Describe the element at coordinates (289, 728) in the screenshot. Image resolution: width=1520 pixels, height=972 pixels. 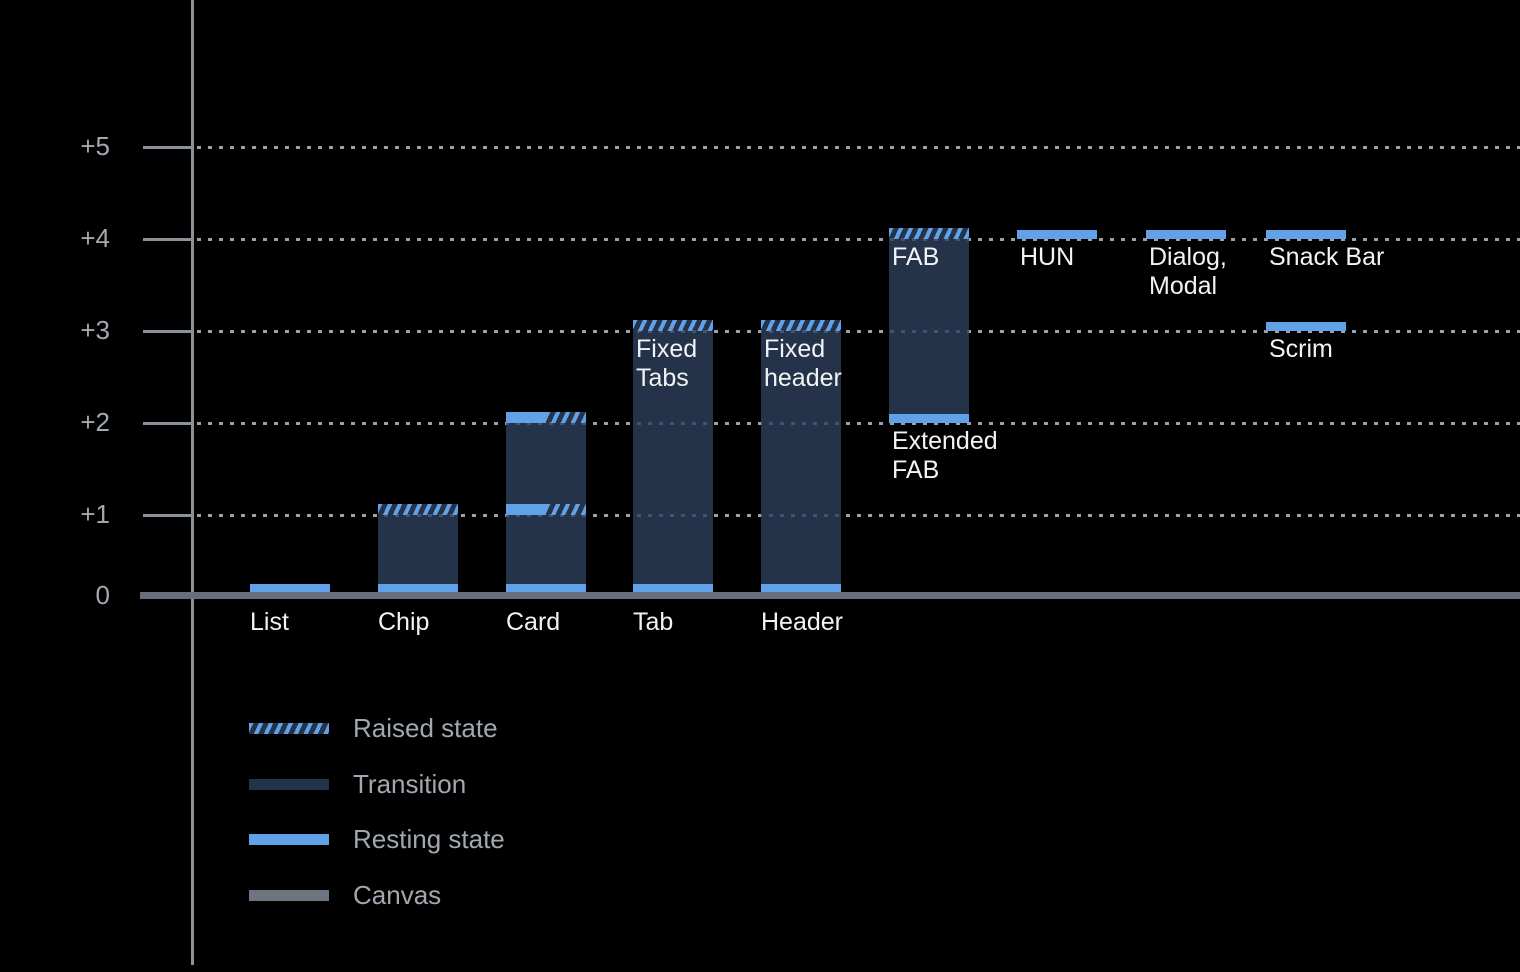
I see `legend-swatch-raised` at that location.